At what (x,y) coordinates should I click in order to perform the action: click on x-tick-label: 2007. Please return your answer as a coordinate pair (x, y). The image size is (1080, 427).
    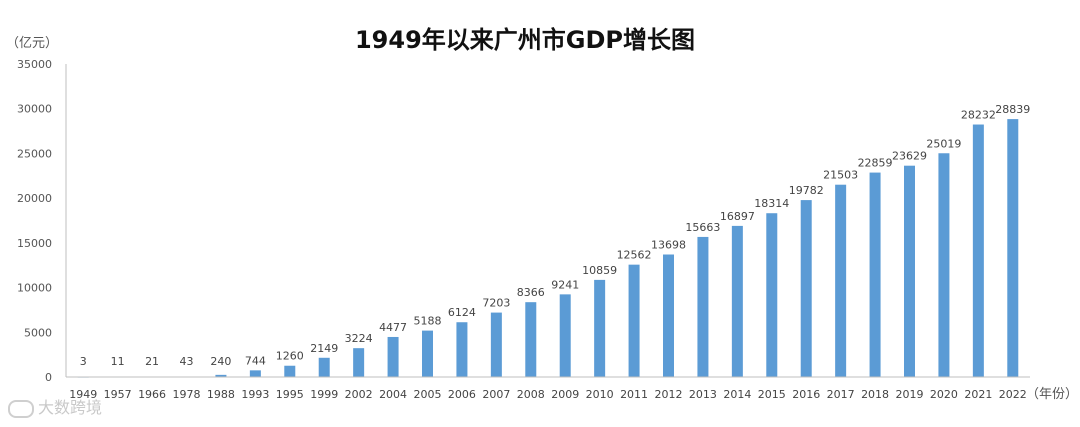
    Looking at the image, I should click on (496, 394).